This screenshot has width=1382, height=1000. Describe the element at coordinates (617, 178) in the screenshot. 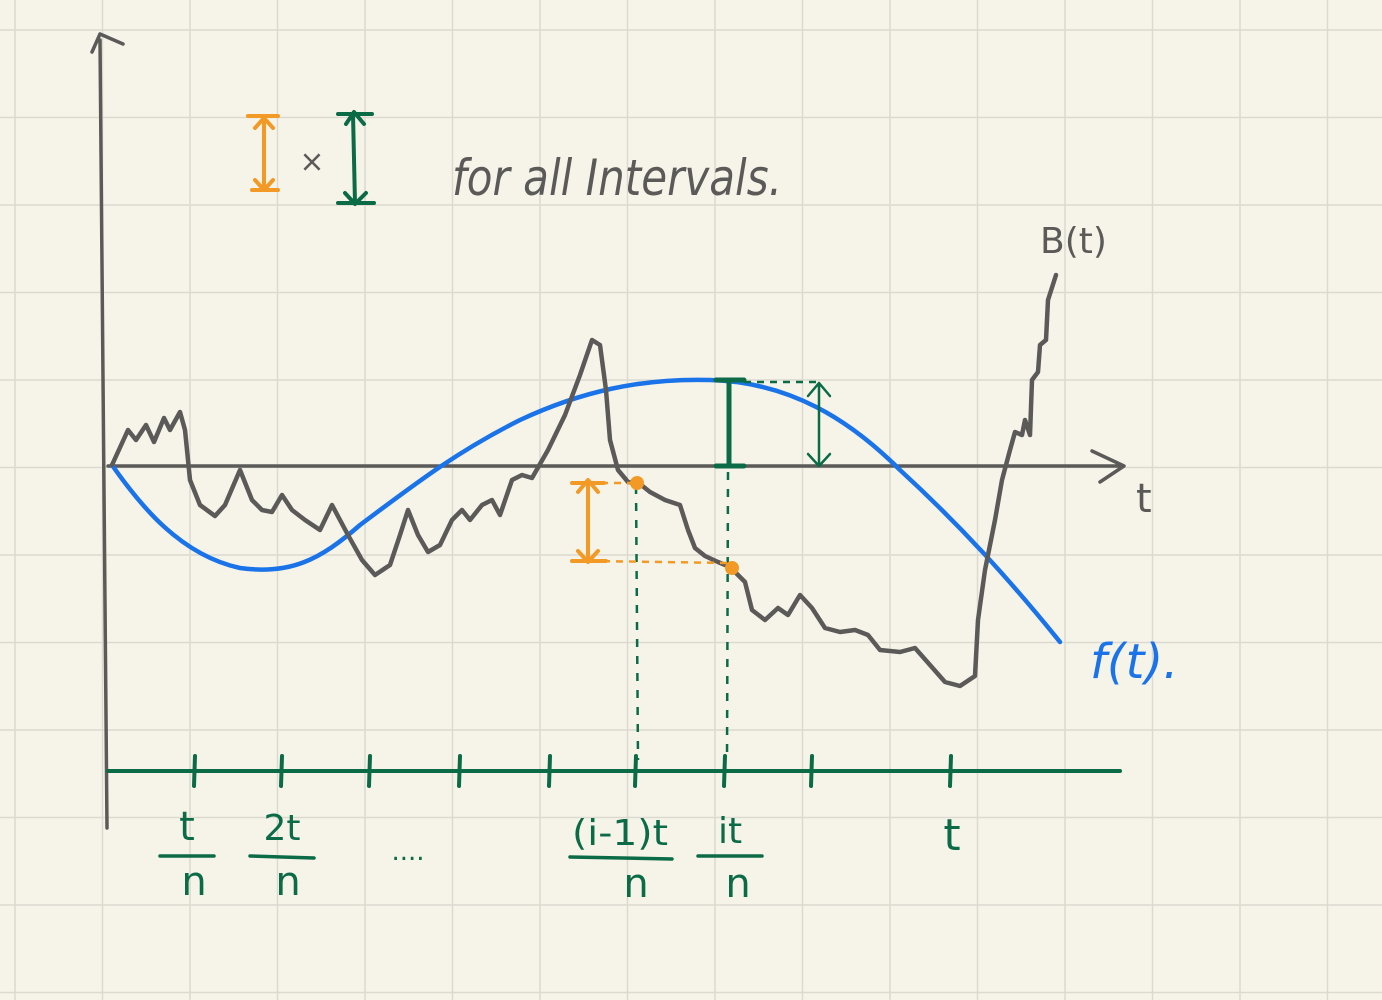

I see `note-for-all-intervals: for all Intervals.` at that location.